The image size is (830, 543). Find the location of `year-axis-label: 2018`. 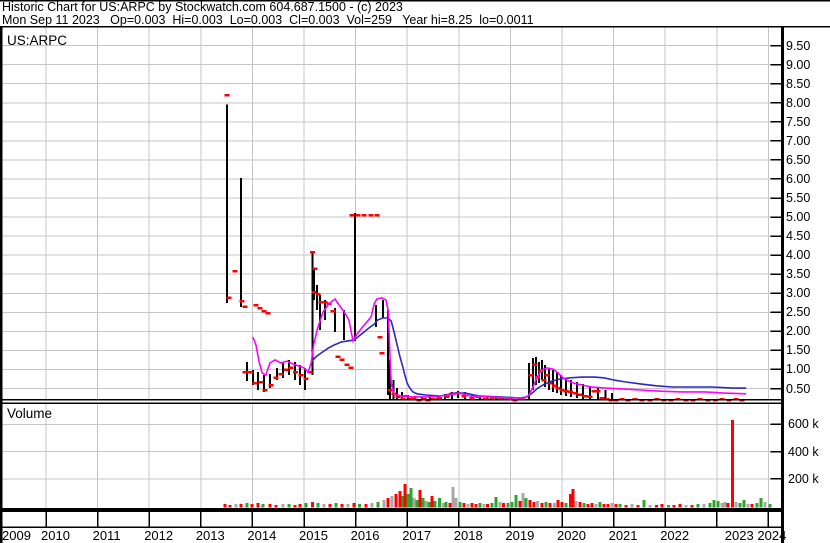

year-axis-label: 2018 is located at coordinates (468, 535).